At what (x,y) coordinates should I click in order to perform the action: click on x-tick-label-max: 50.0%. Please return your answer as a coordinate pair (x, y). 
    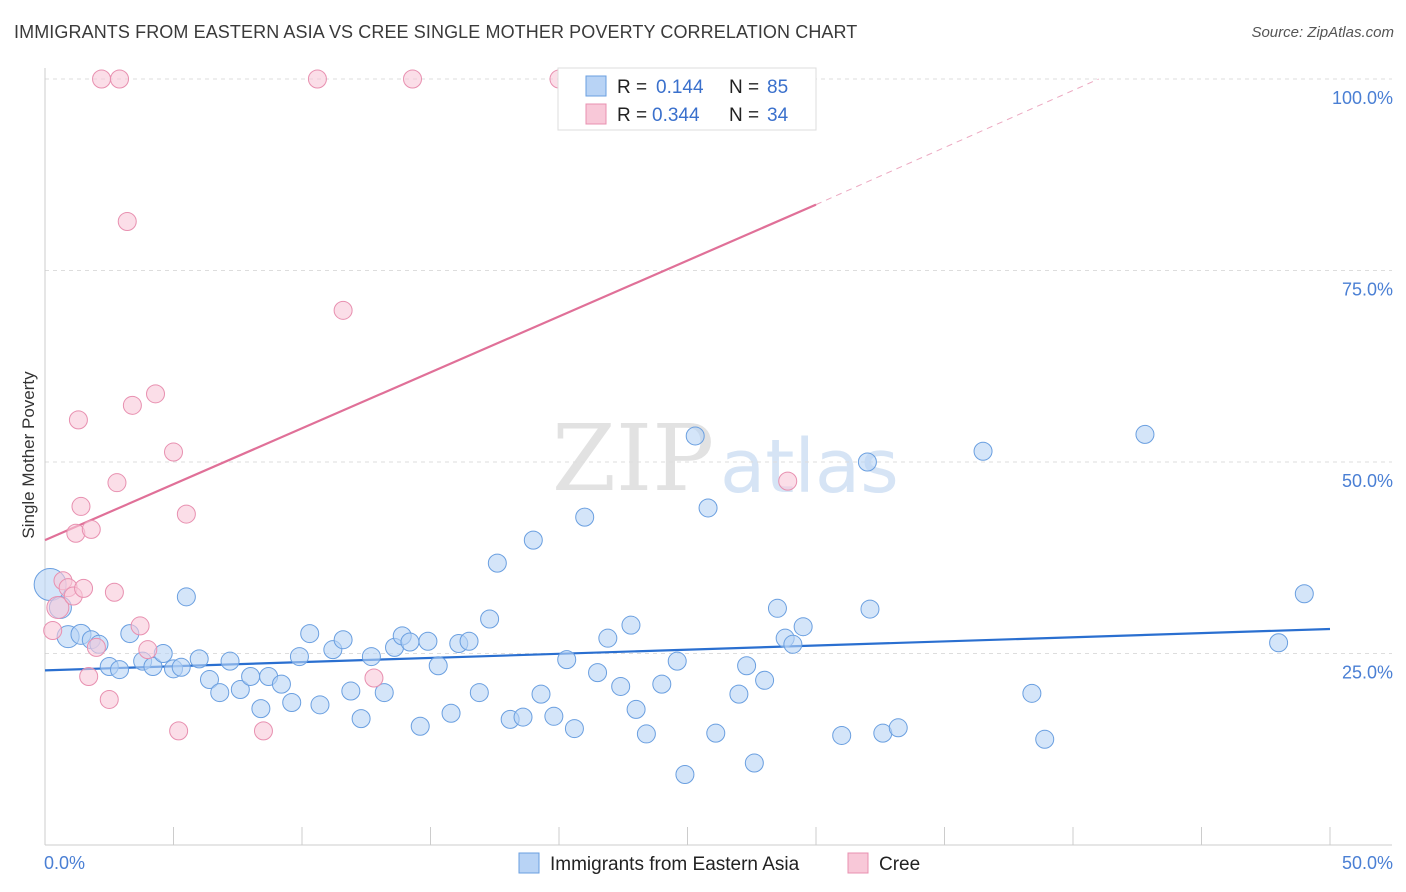
    Looking at the image, I should click on (1367, 863).